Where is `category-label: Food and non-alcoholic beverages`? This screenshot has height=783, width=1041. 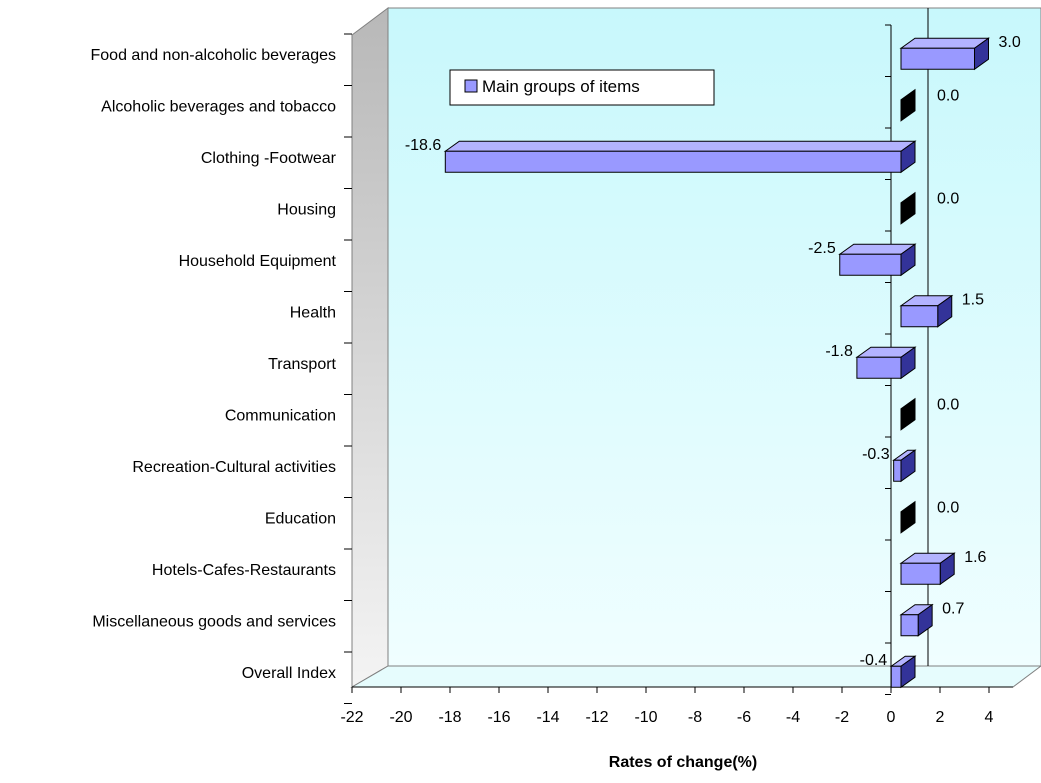 category-label: Food and non-alcoholic beverages is located at coordinates (214, 55).